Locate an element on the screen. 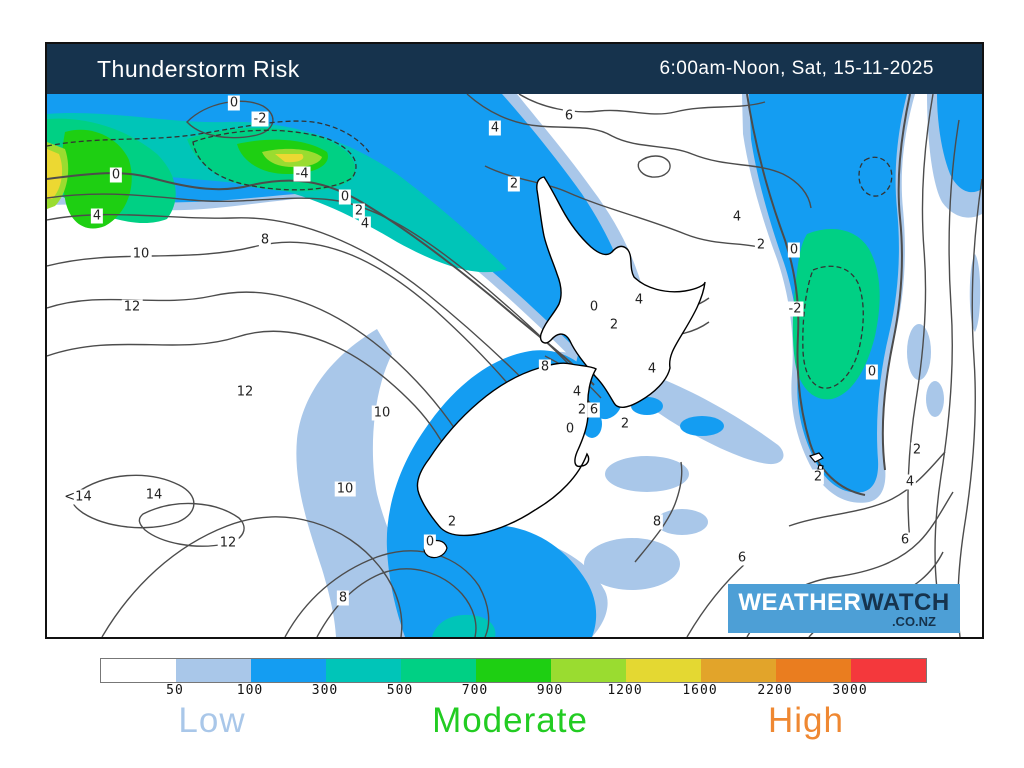 The width and height of the screenshot is (1024, 768). scale-tick-label: 2200 is located at coordinates (775, 690).